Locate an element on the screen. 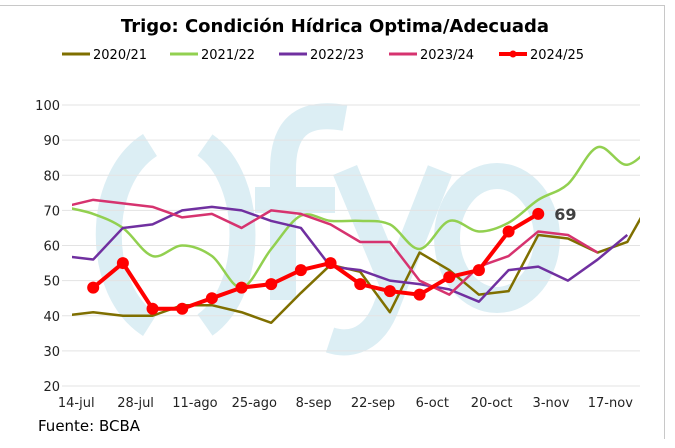 Image resolution: width=675 pixels, height=448 pixels. y-tick-label: 70 is located at coordinates (51, 211).